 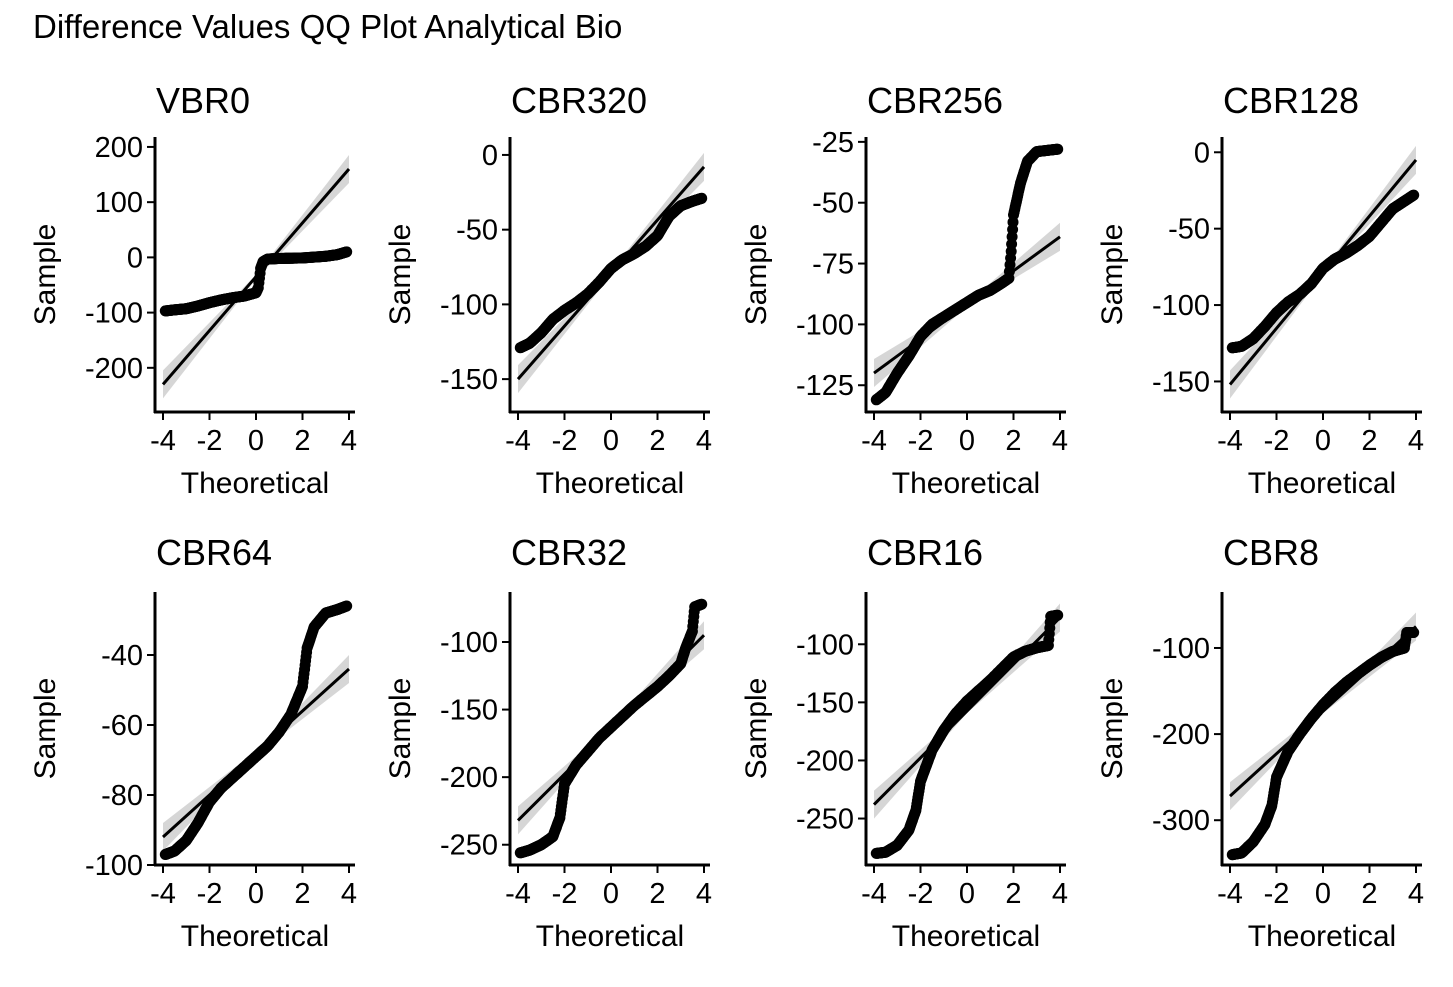 What do you see at coordinates (122, 726) in the screenshot?
I see `y-tick-label: -60` at bounding box center [122, 726].